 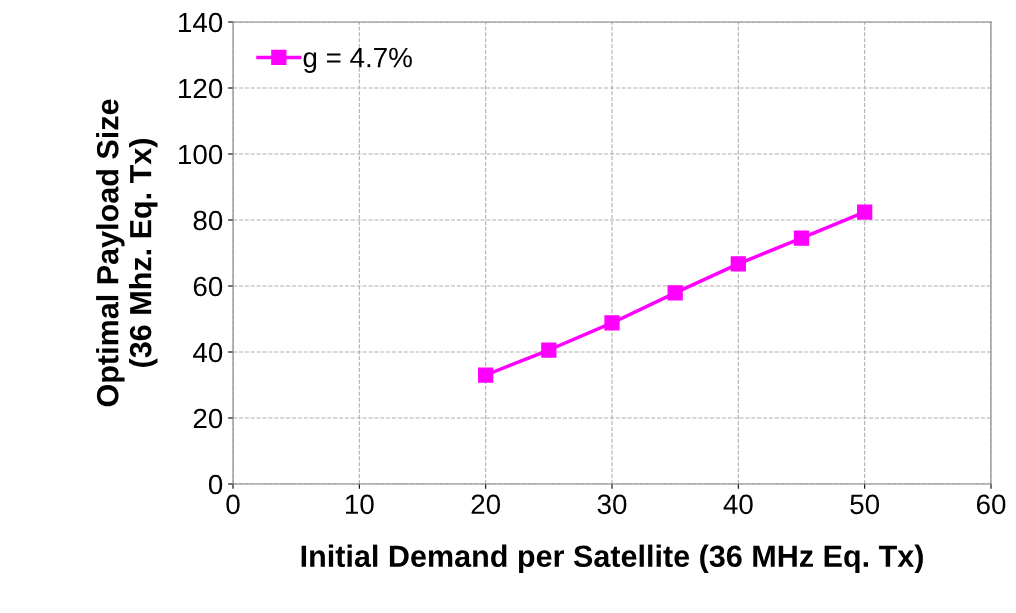 I want to click on x-tick-label: 30, so click(x=612, y=504).